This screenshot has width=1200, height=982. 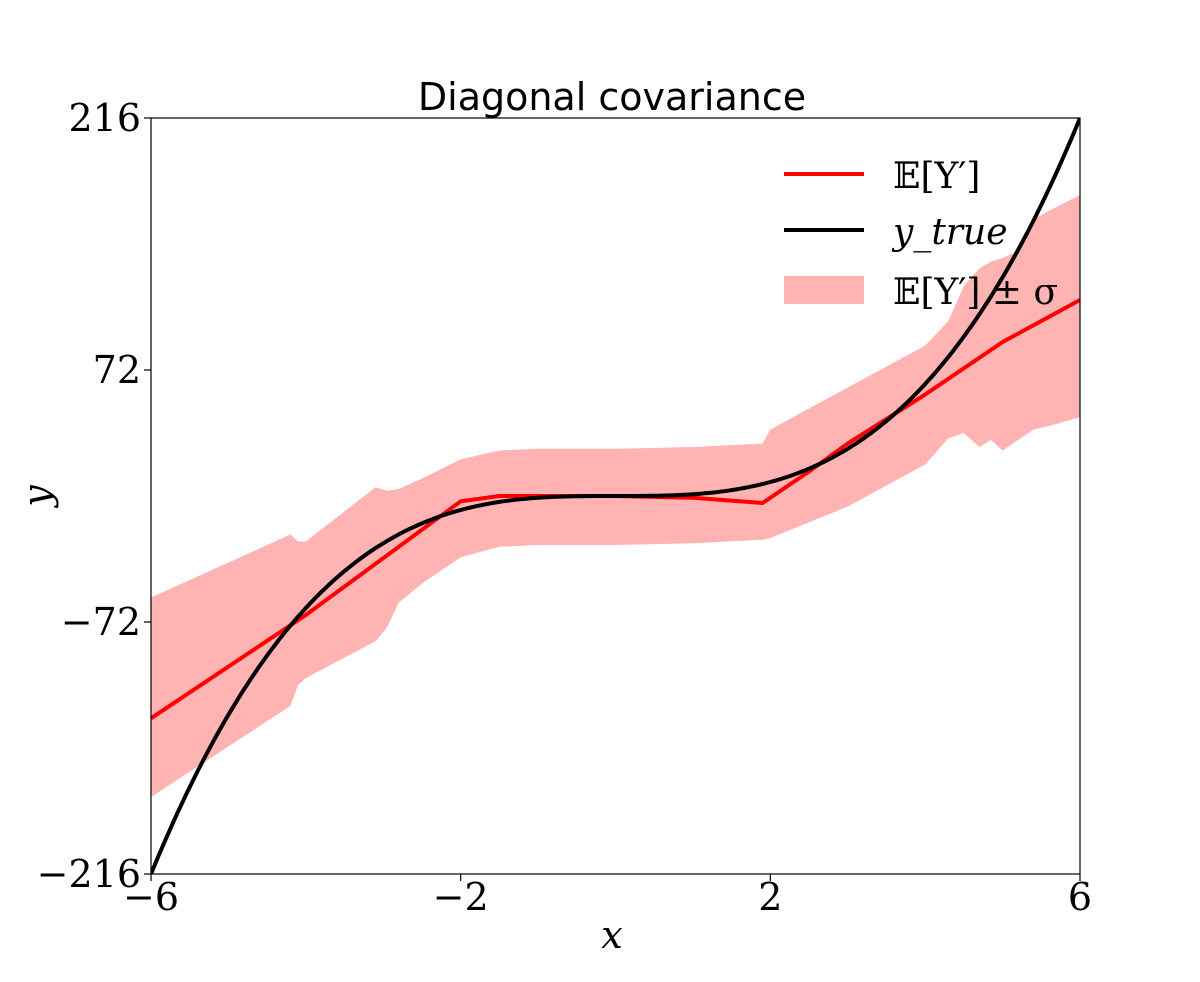 I want to click on x-tick-label: 2, so click(x=770, y=897).